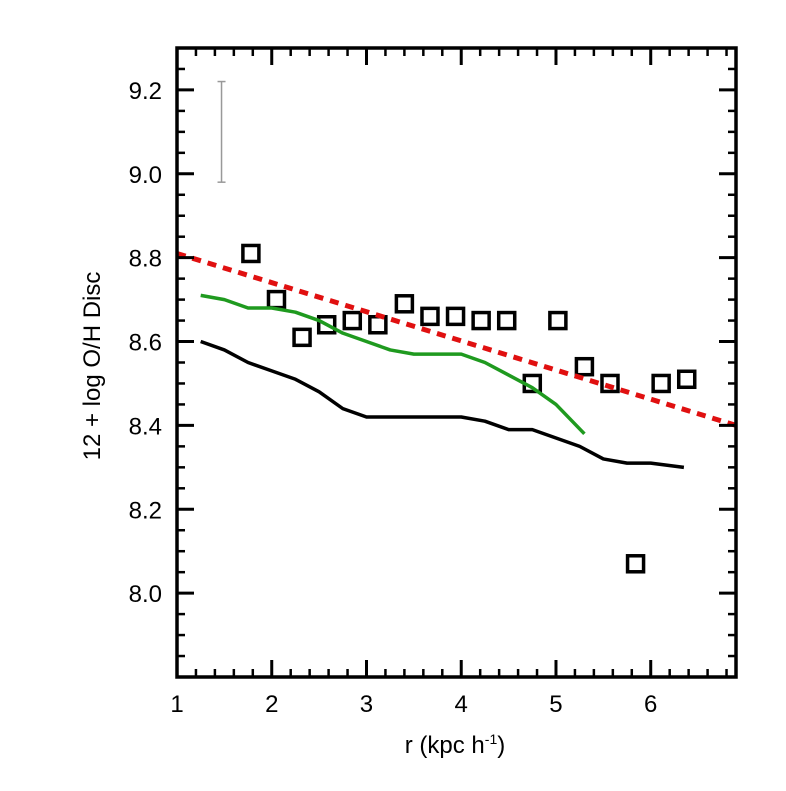 The image size is (786, 791). What do you see at coordinates (271, 704) in the screenshot?
I see `x-tick-label: 2` at bounding box center [271, 704].